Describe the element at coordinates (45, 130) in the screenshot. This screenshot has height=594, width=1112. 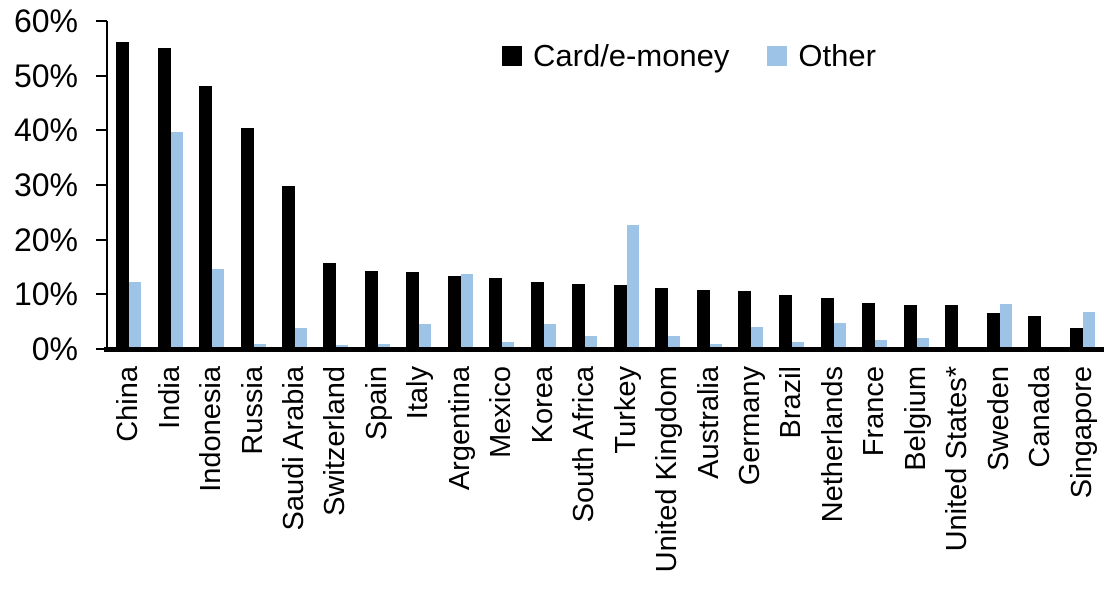
I see `y-axis-tick-label-40: 40%` at that location.